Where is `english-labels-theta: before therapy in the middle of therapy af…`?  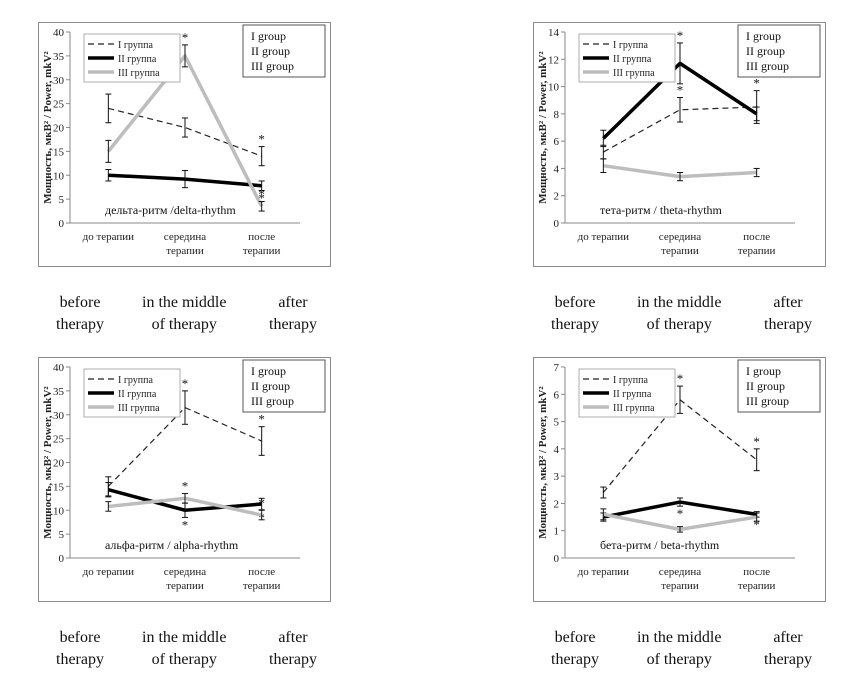
english-labels-theta: before therapy in the middle of therapy af… is located at coordinates (683, 322).